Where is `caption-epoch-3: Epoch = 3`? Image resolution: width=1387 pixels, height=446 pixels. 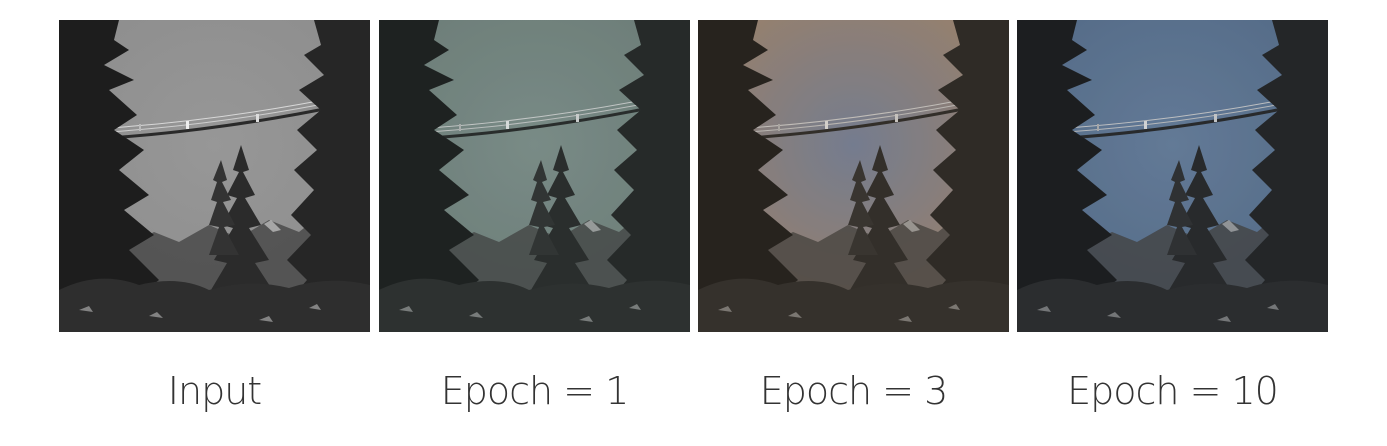
caption-epoch-3: Epoch = 3 is located at coordinates (854, 391).